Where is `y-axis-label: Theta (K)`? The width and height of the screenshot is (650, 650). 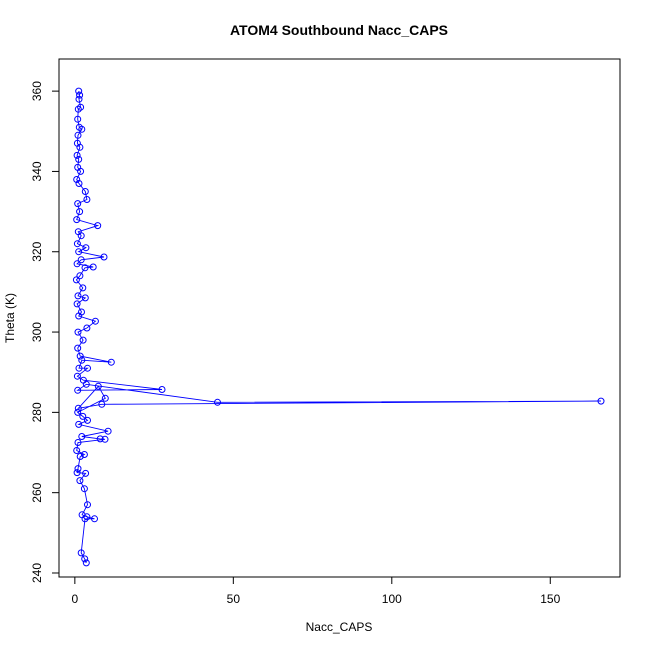 y-axis-label: Theta (K) is located at coordinates (10, 318).